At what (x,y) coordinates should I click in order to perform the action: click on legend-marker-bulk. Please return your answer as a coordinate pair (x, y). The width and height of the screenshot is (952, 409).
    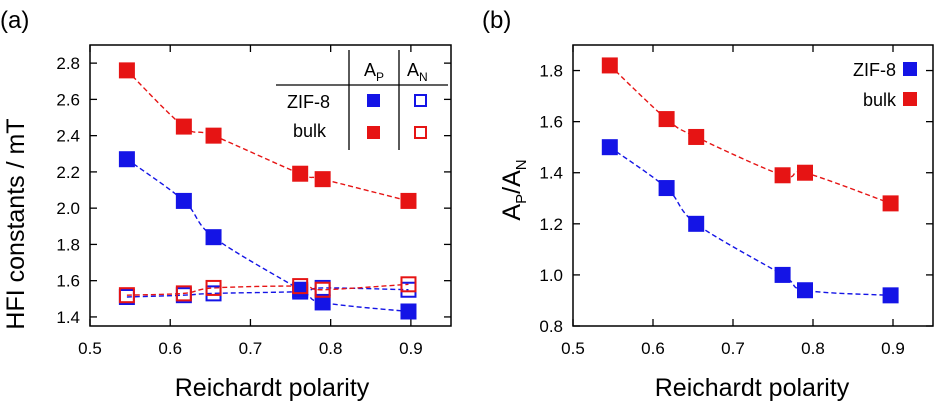
    Looking at the image, I should click on (910, 99).